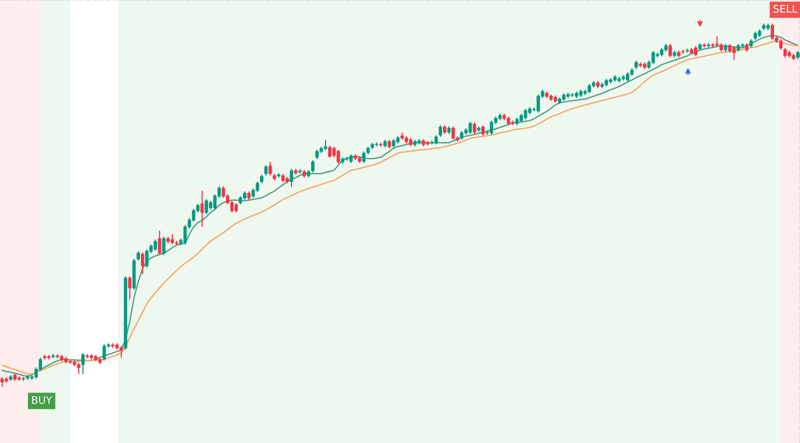  I want to click on text: BUY, so click(42, 400).